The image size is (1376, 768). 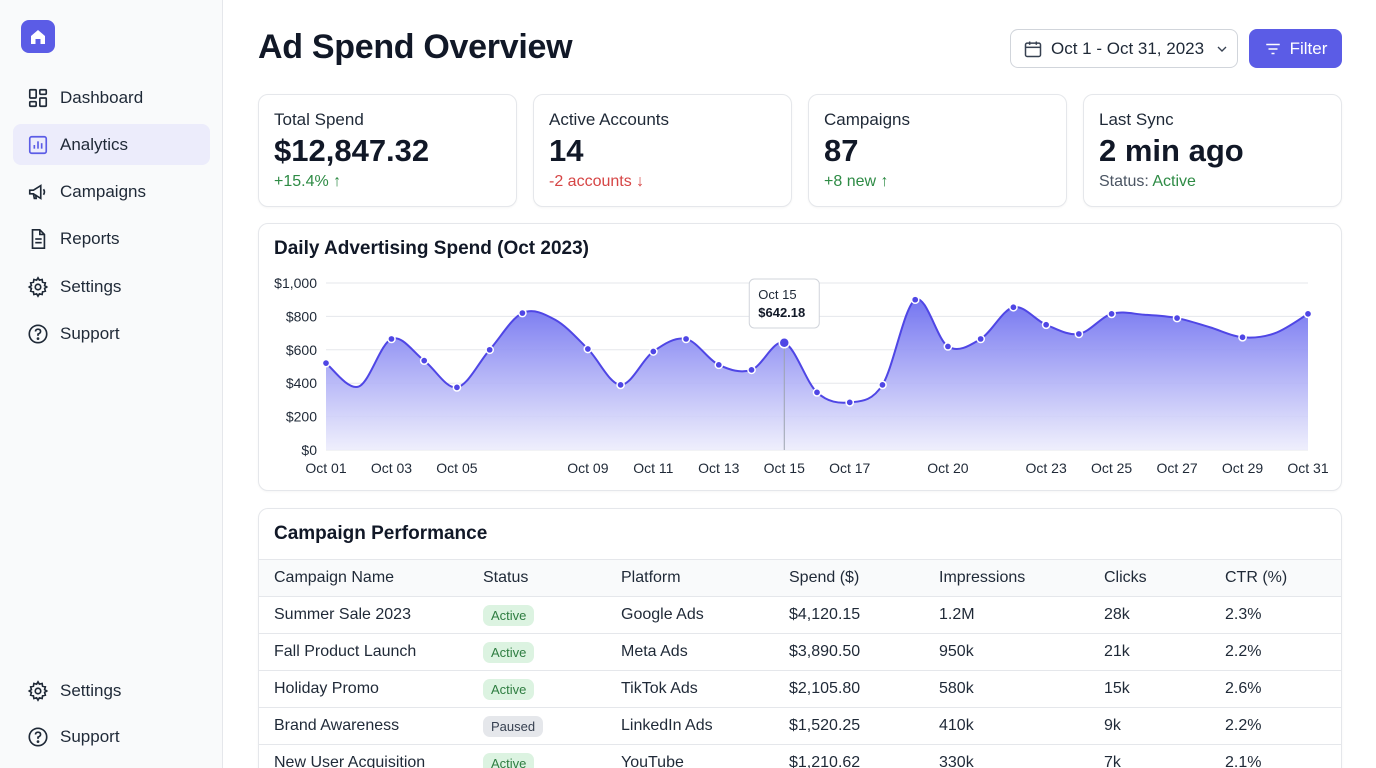 What do you see at coordinates (431, 248) in the screenshot?
I see `chart-title: Daily Advertising Spend (Oct 2023)` at bounding box center [431, 248].